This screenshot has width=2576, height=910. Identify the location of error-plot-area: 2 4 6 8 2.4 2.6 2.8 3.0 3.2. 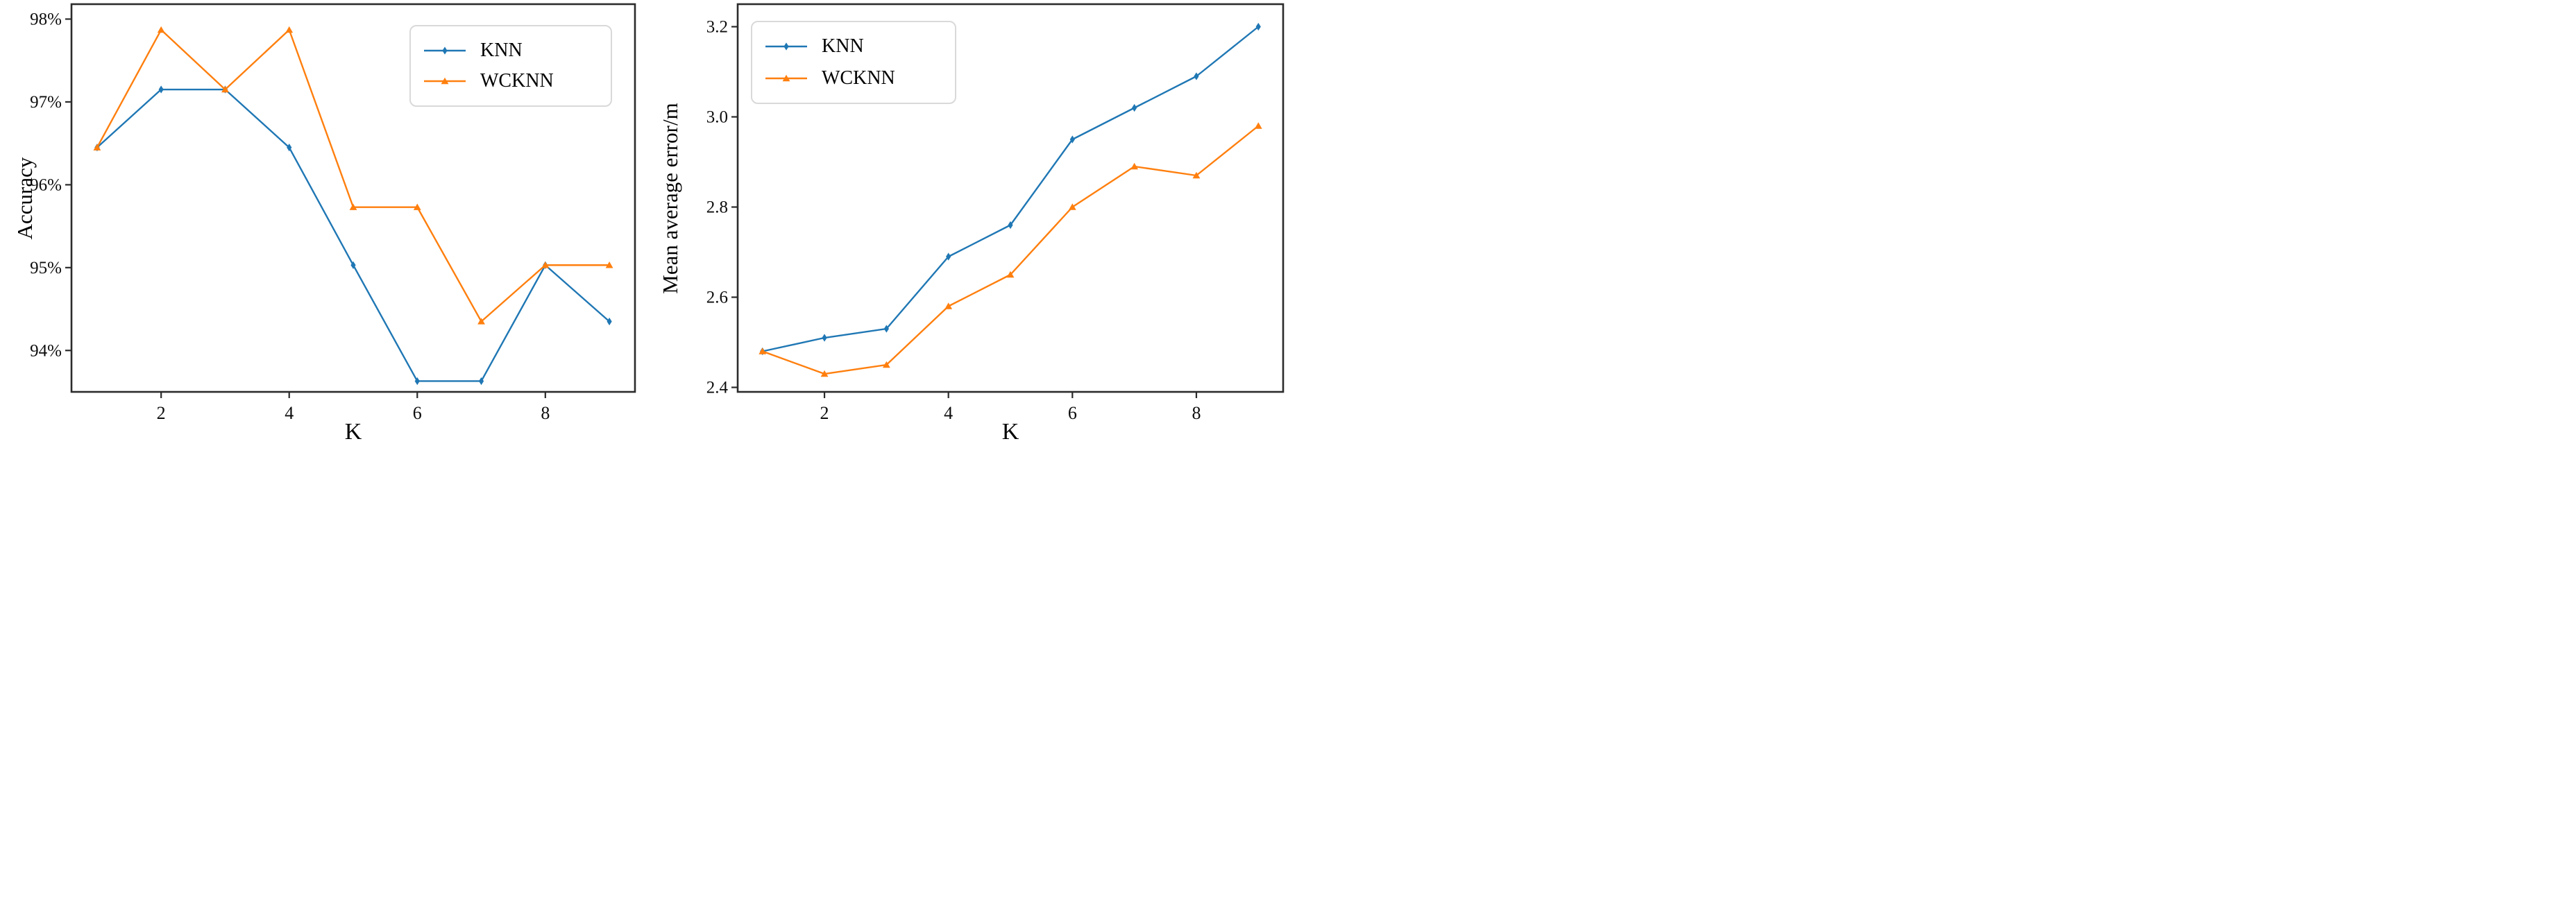
(996, 213).